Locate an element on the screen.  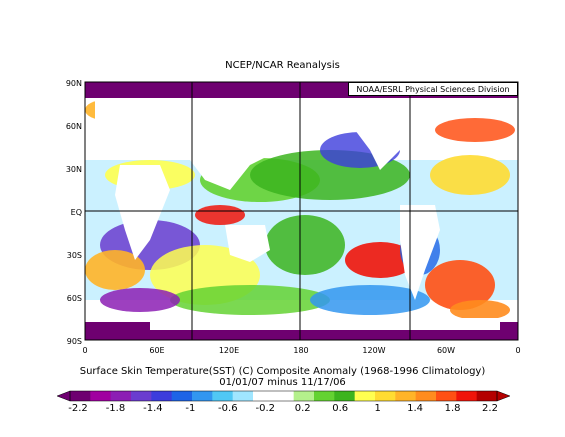
y-label-60s: 60S is located at coordinates (74, 298).